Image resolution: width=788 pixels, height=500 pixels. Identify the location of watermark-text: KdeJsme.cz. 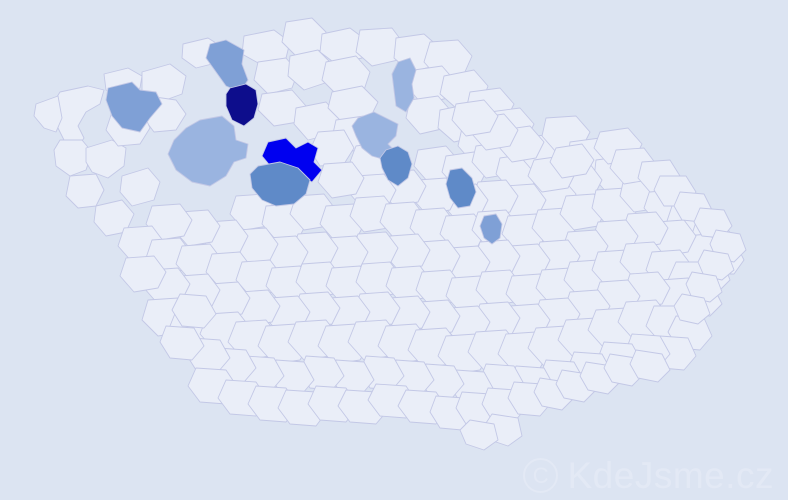
(670, 475).